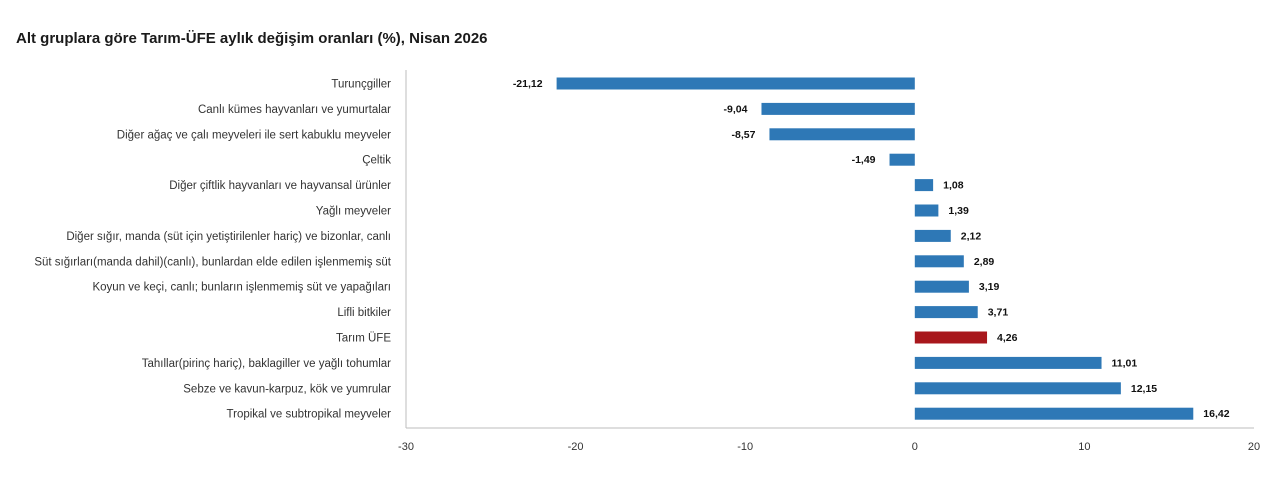 The image size is (1280, 496). What do you see at coordinates (363, 339) in the screenshot?
I see `category-label: Tarım ÜFE` at bounding box center [363, 339].